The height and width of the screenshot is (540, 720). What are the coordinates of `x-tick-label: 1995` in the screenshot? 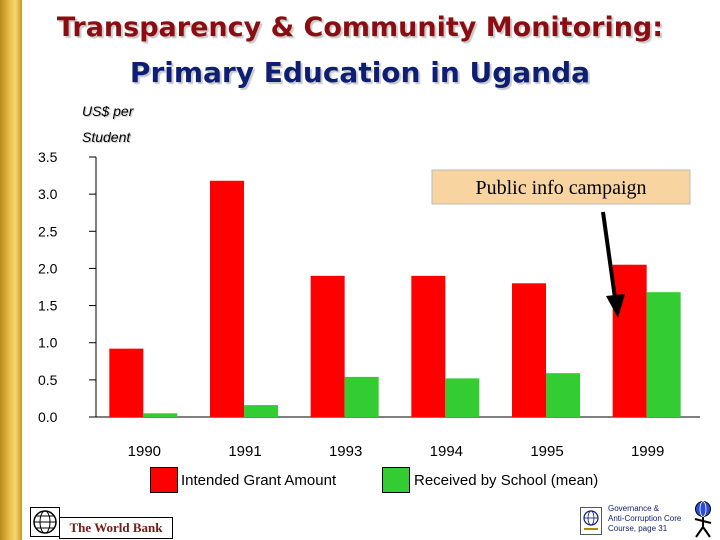 It's located at (546, 451).